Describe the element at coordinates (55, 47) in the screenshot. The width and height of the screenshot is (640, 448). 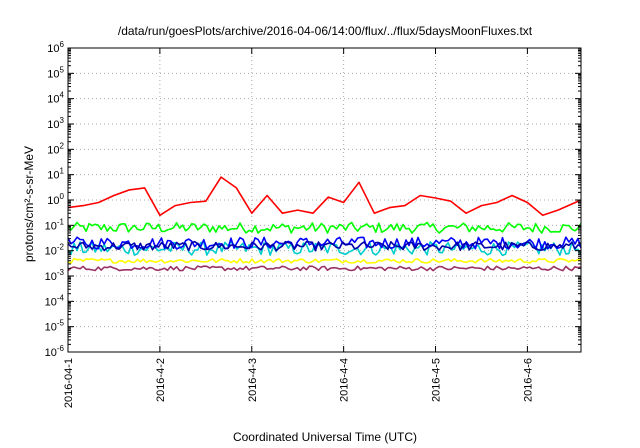
I see `y-tick-label: 10⁶` at that location.